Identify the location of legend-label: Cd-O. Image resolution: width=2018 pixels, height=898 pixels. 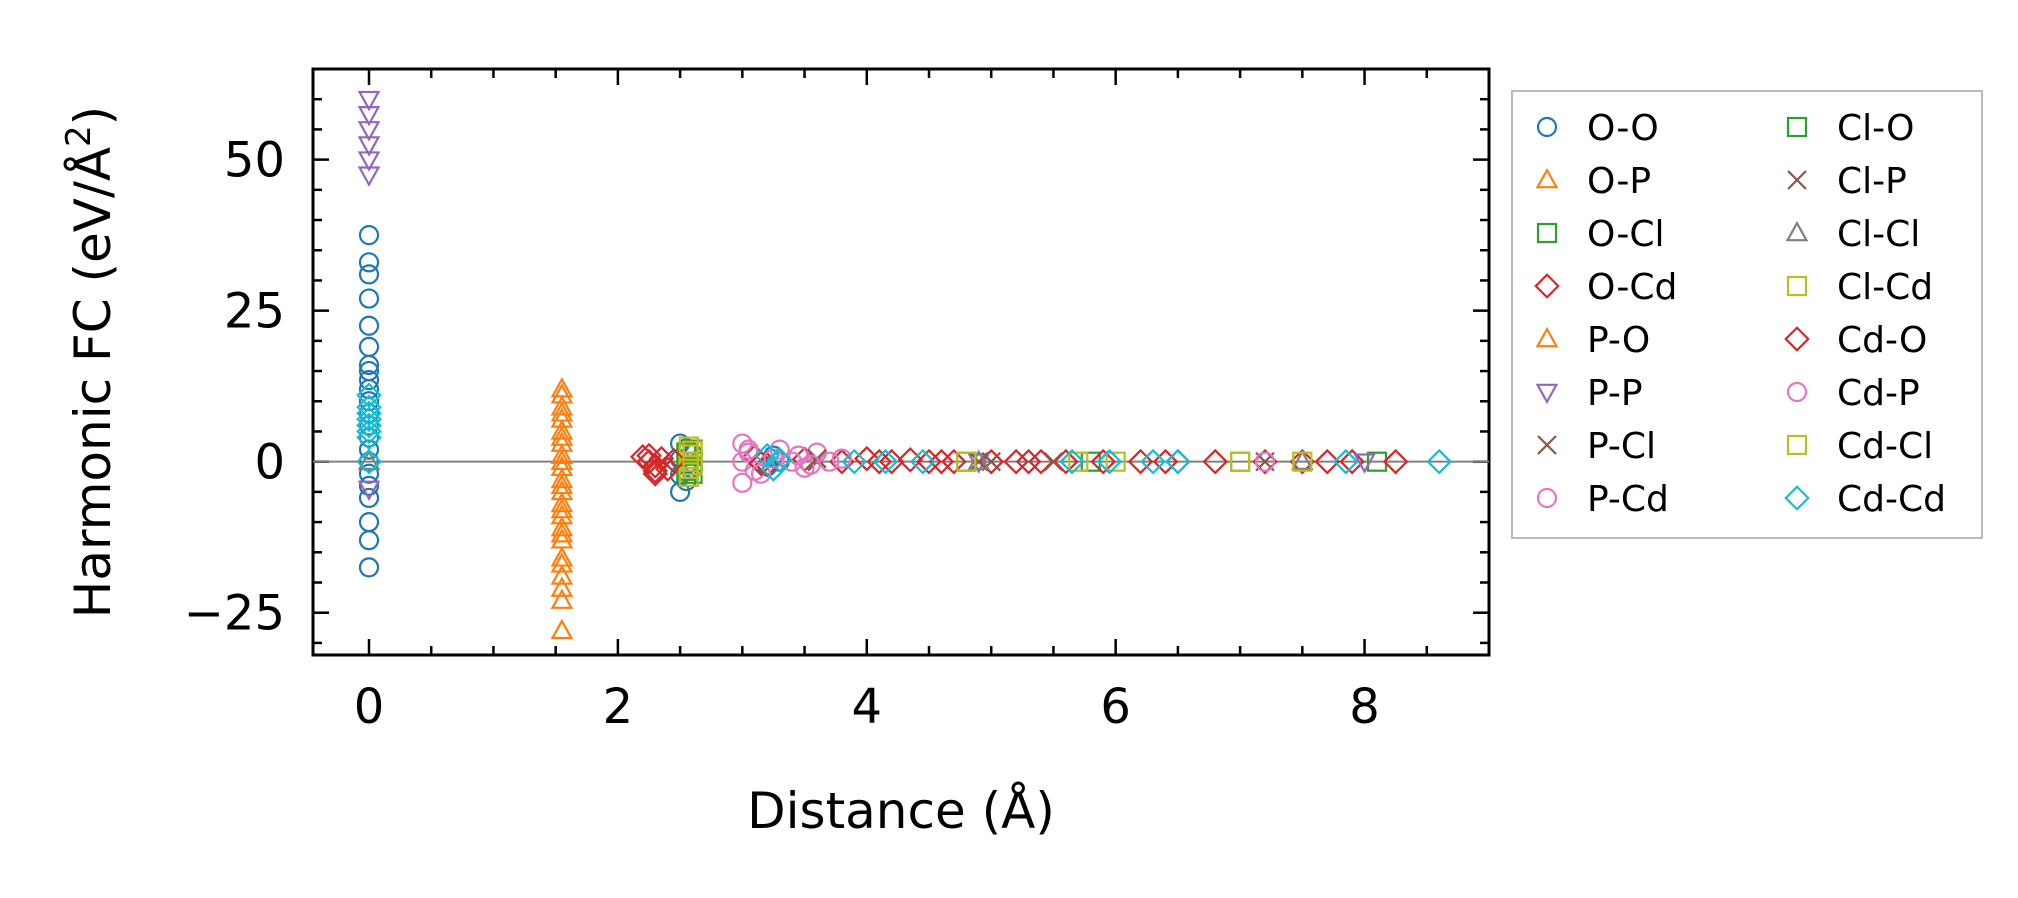
(1882, 340).